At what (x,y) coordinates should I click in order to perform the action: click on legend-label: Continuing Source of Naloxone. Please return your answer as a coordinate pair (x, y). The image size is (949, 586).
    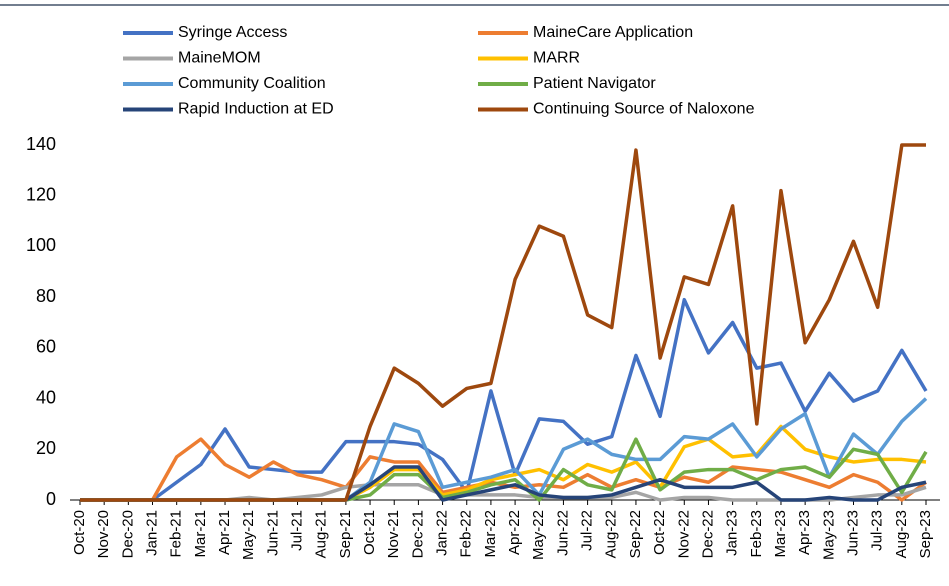
    Looking at the image, I should click on (644, 109).